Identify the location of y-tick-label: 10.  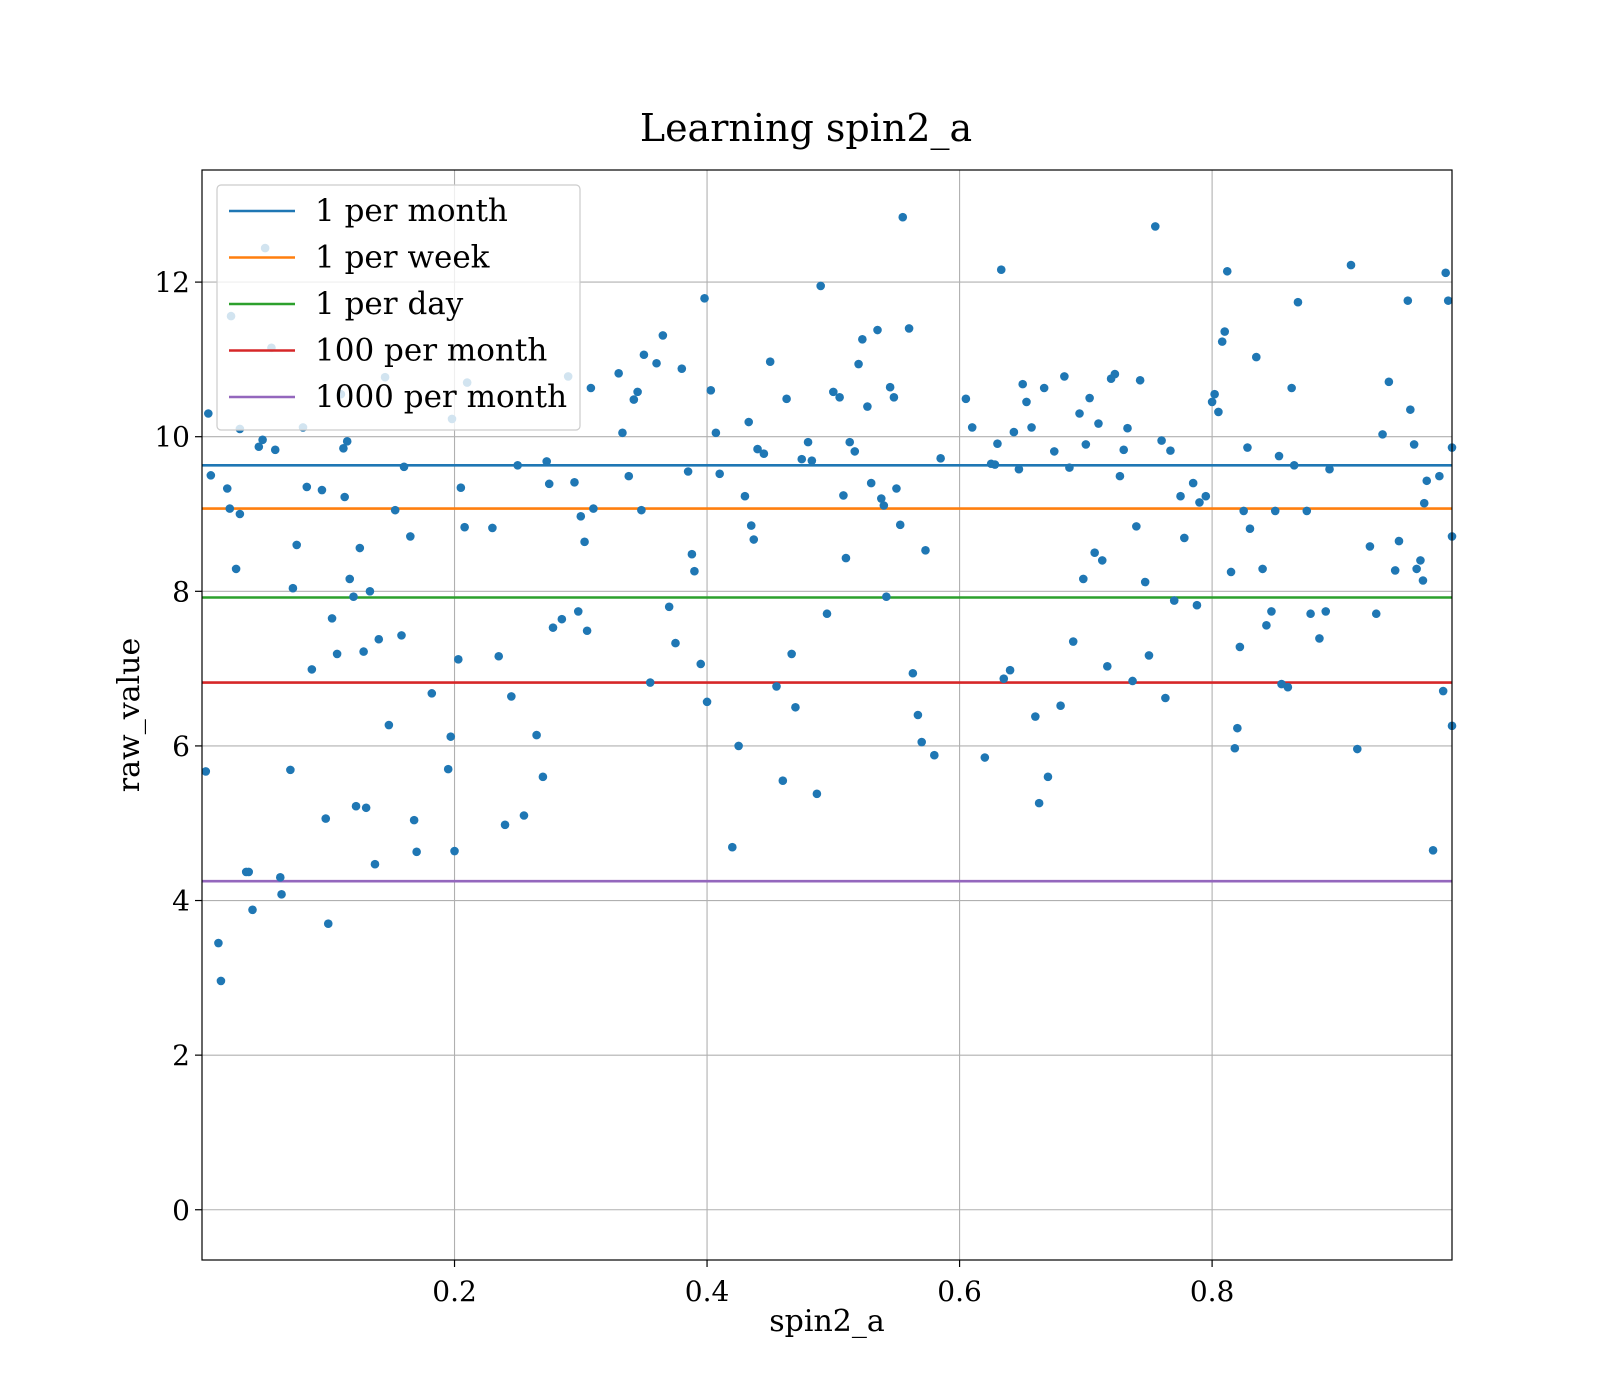
(172, 437).